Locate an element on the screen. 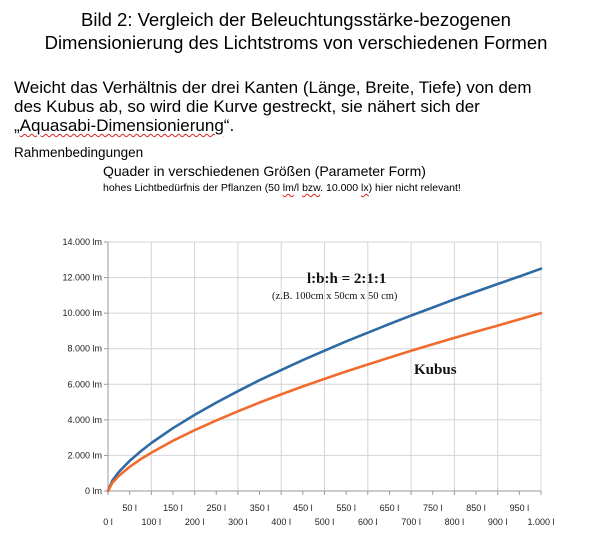 This screenshot has width=592, height=551. y-tick-label: 0 lm is located at coordinates (93, 491).